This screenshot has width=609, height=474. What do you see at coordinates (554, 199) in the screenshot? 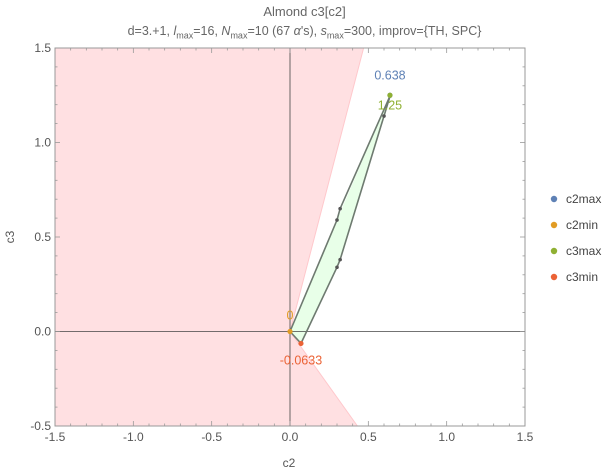
I see `legend-marker-c2max` at bounding box center [554, 199].